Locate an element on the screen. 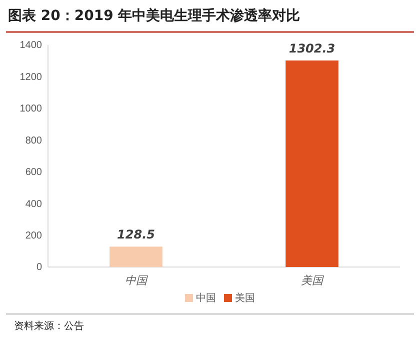 The width and height of the screenshot is (420, 344). legend-label: 美国 is located at coordinates (245, 298).